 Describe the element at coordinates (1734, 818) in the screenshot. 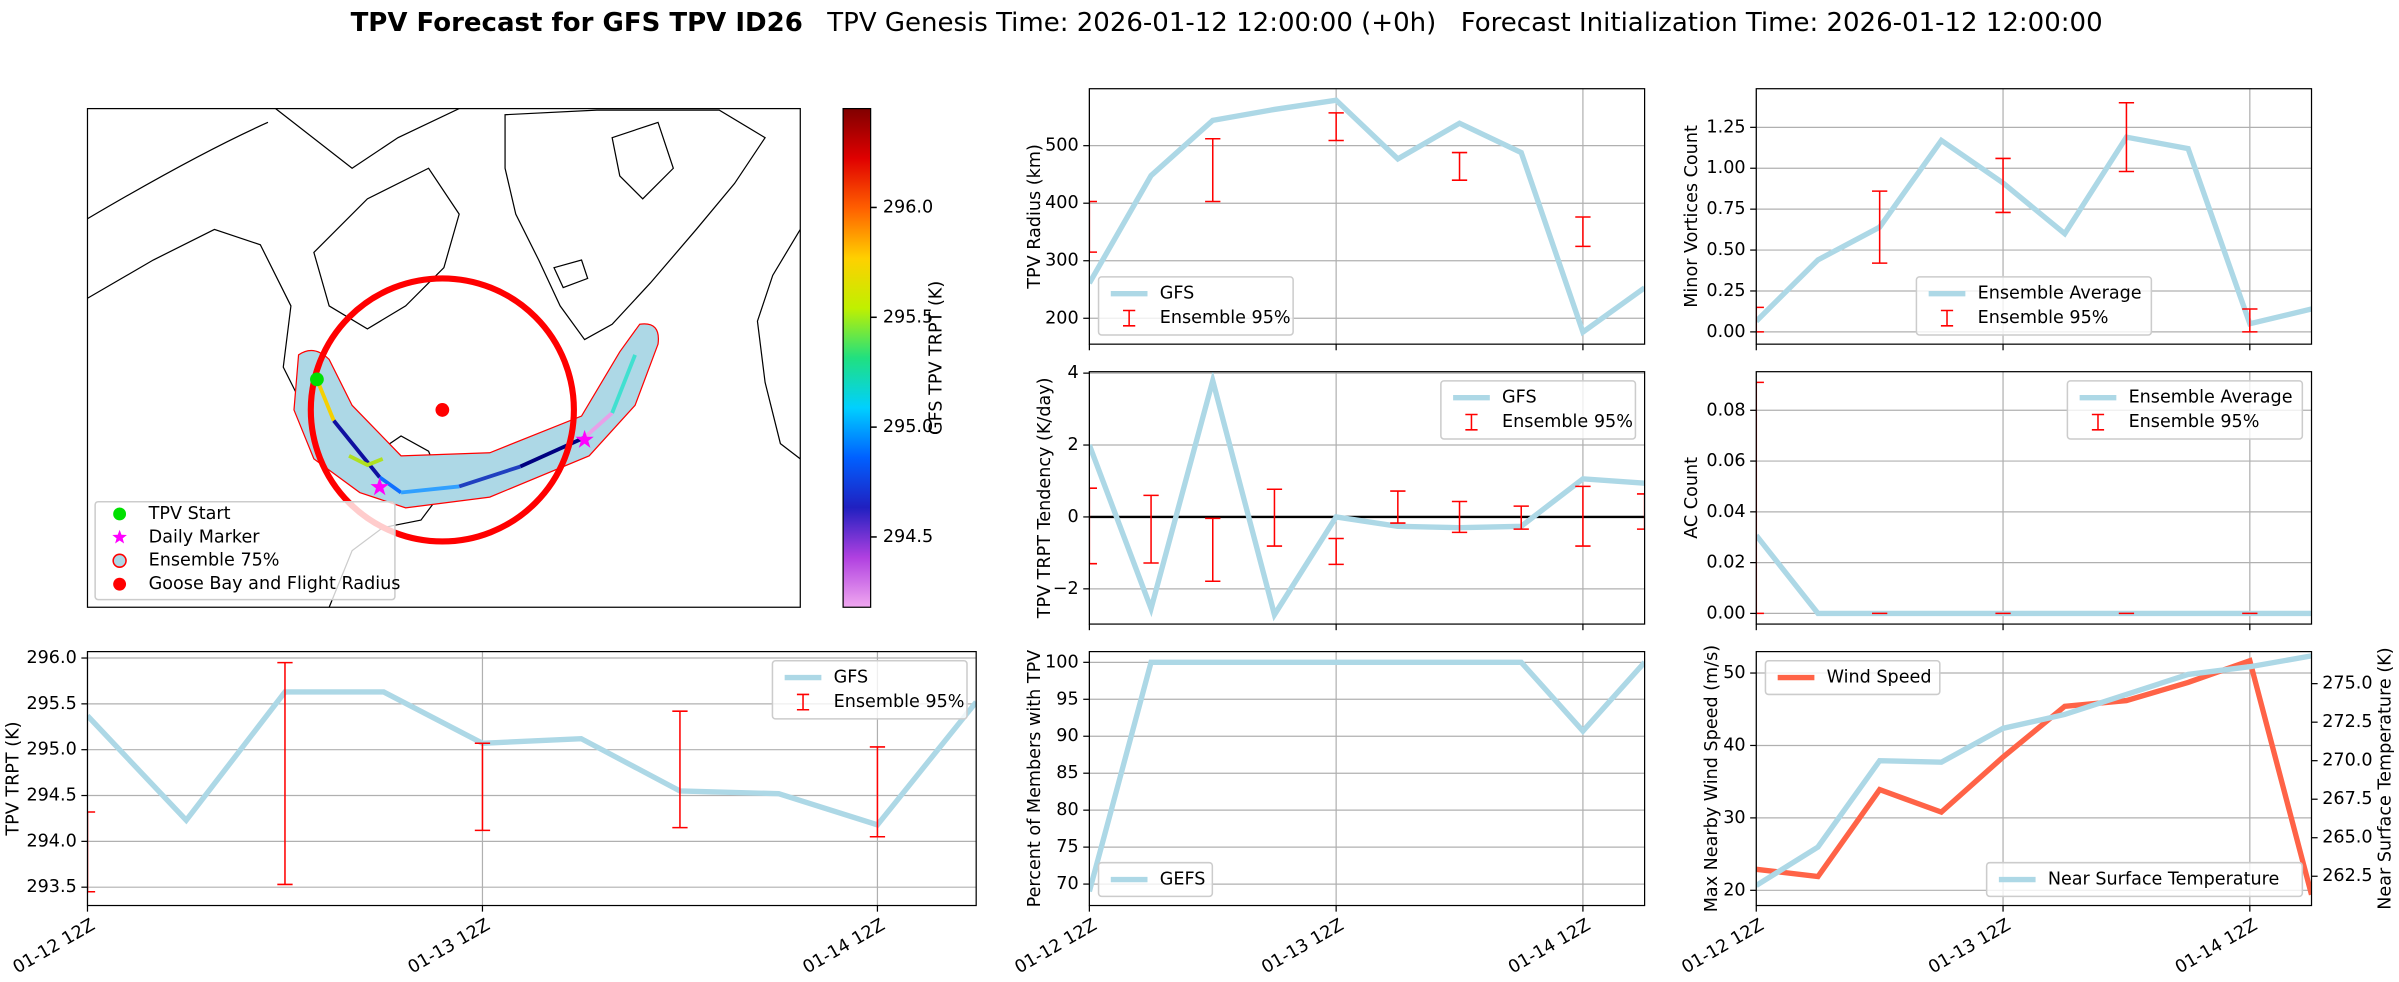

I see `y-tick-label: 30` at that location.